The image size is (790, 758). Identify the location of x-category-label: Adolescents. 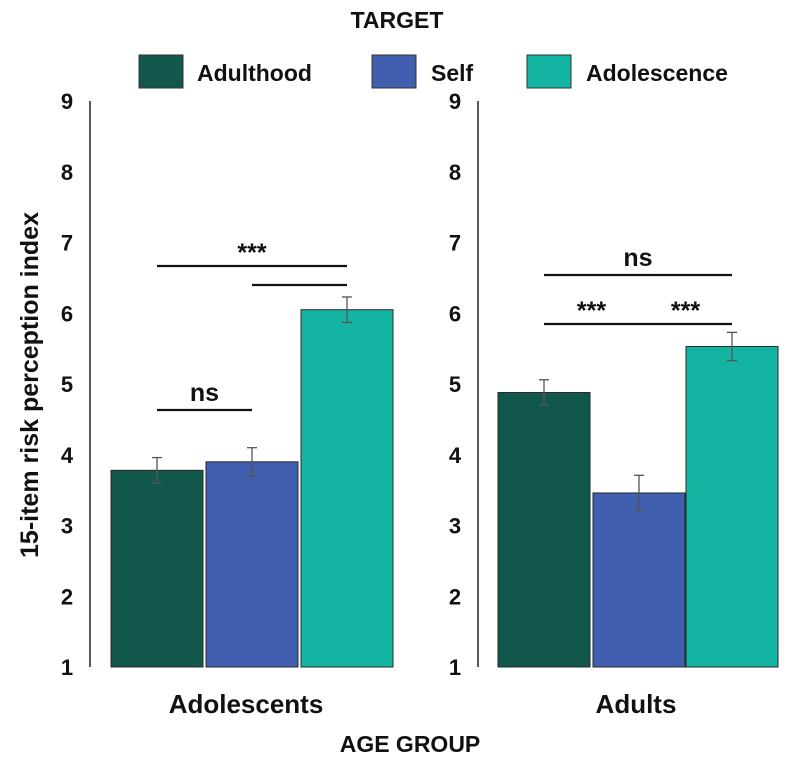
(246, 704).